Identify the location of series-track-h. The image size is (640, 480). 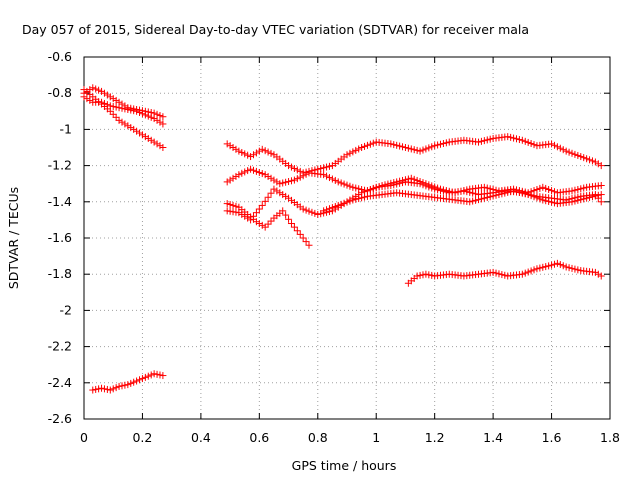
(268, 224).